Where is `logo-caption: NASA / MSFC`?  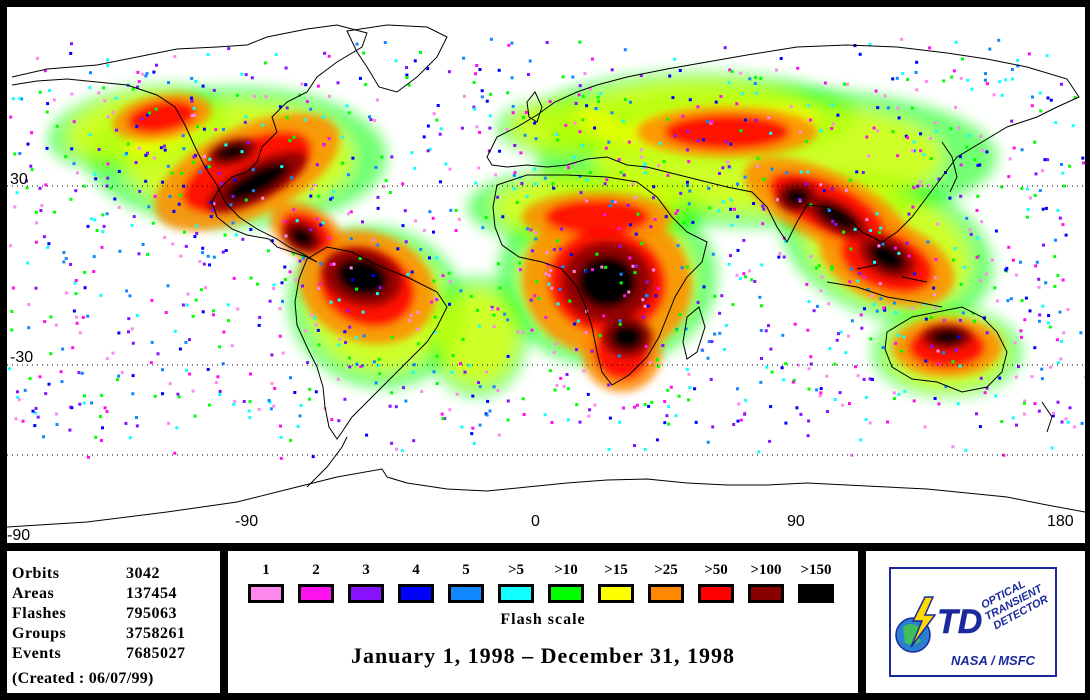
logo-caption: NASA / MSFC is located at coordinates (993, 660).